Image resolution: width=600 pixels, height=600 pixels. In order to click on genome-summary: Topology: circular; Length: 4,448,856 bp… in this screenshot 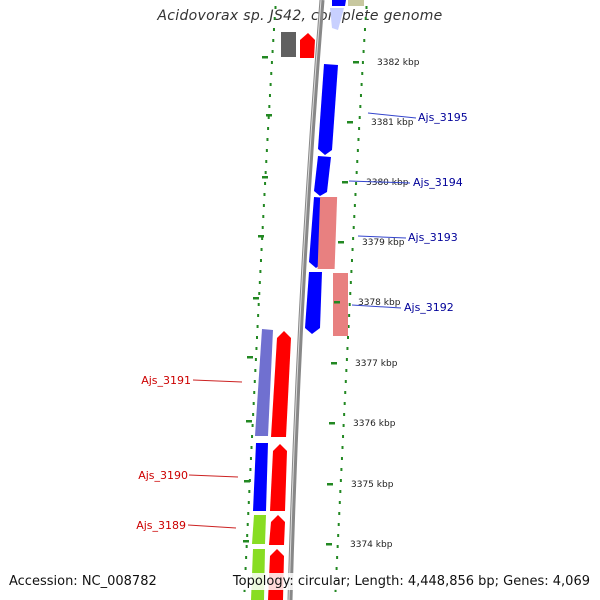, I will do `click(411, 581)`.